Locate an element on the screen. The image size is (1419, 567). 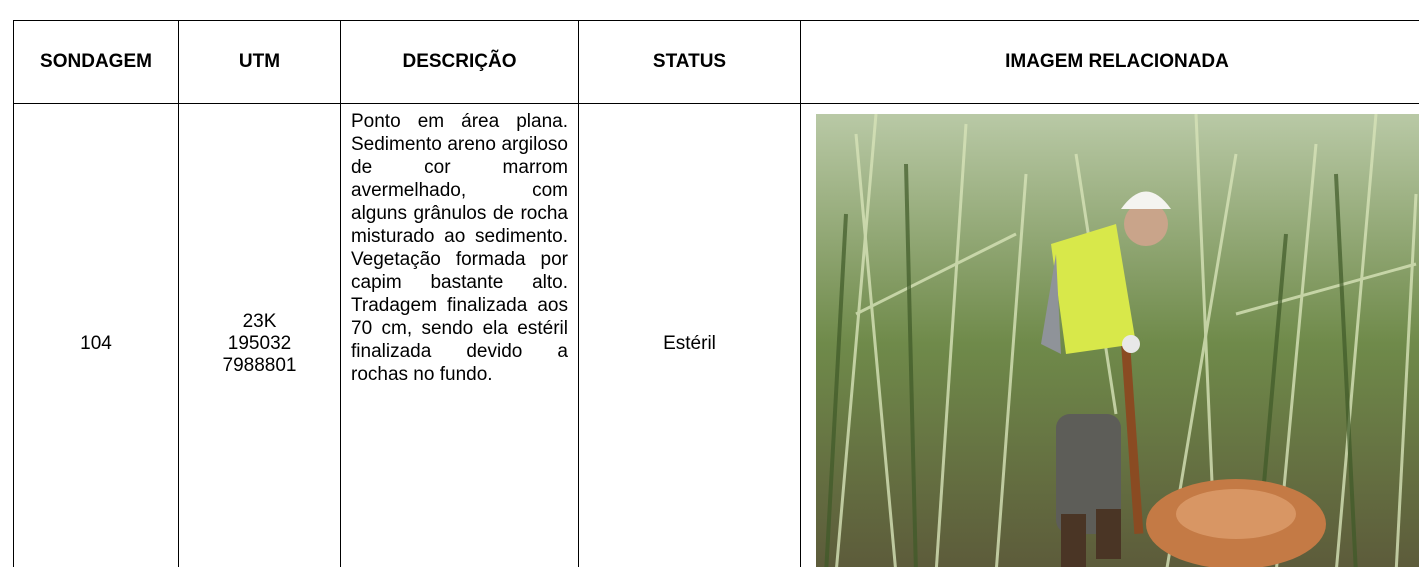
utm-line: 195032 is located at coordinates (259, 343).